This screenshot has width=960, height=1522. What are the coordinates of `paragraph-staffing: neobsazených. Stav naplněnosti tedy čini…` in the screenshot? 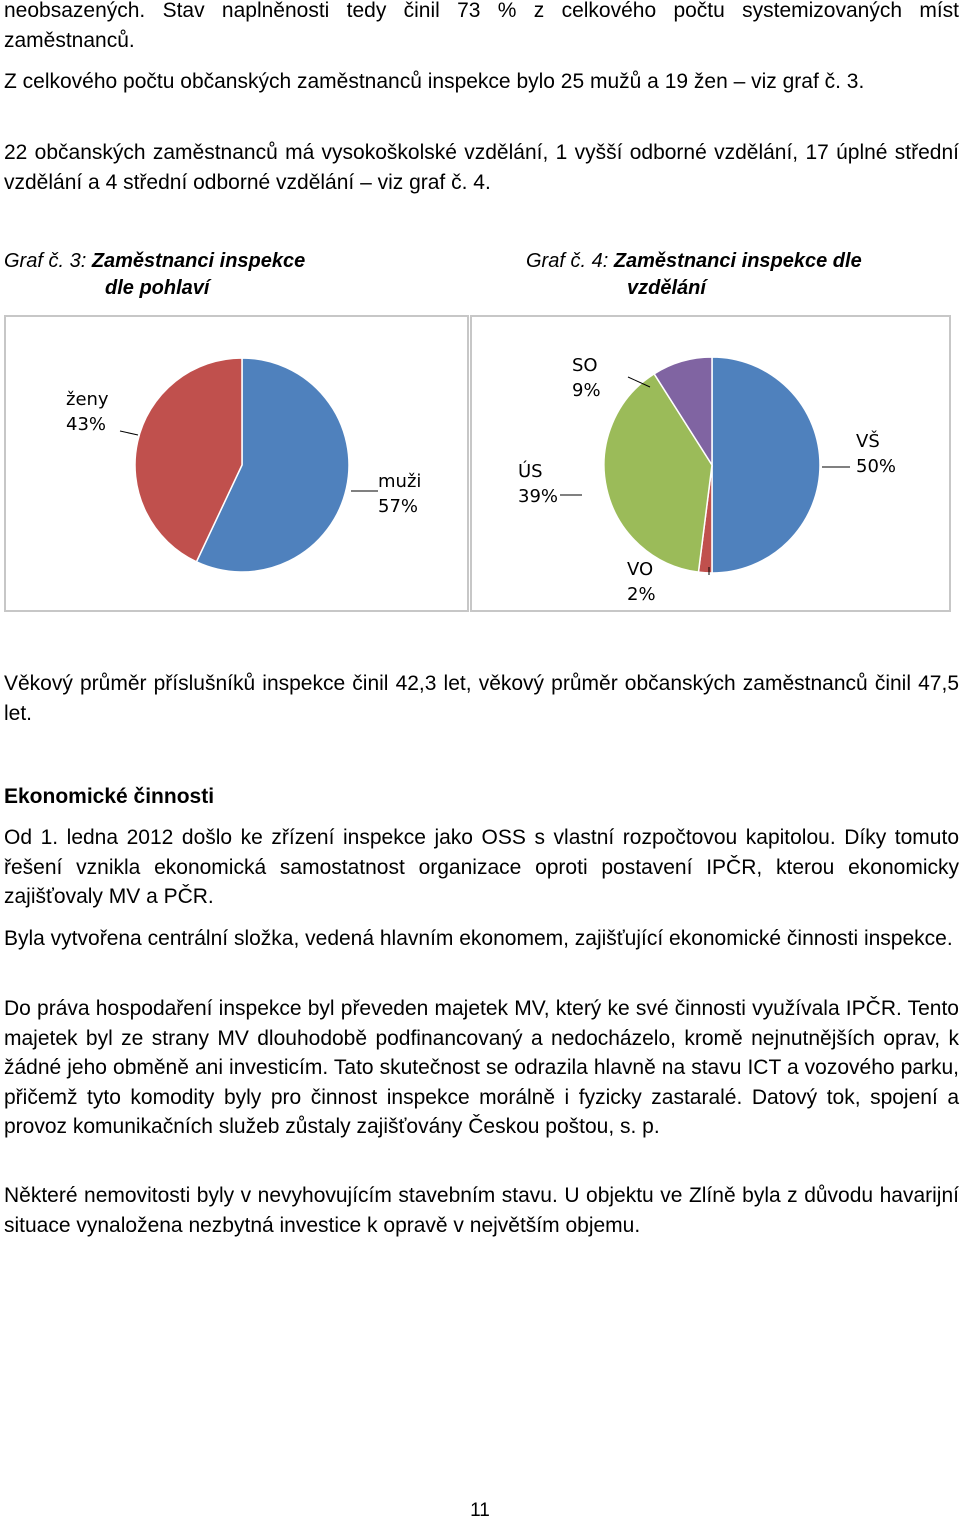 It's located at (481, 26).